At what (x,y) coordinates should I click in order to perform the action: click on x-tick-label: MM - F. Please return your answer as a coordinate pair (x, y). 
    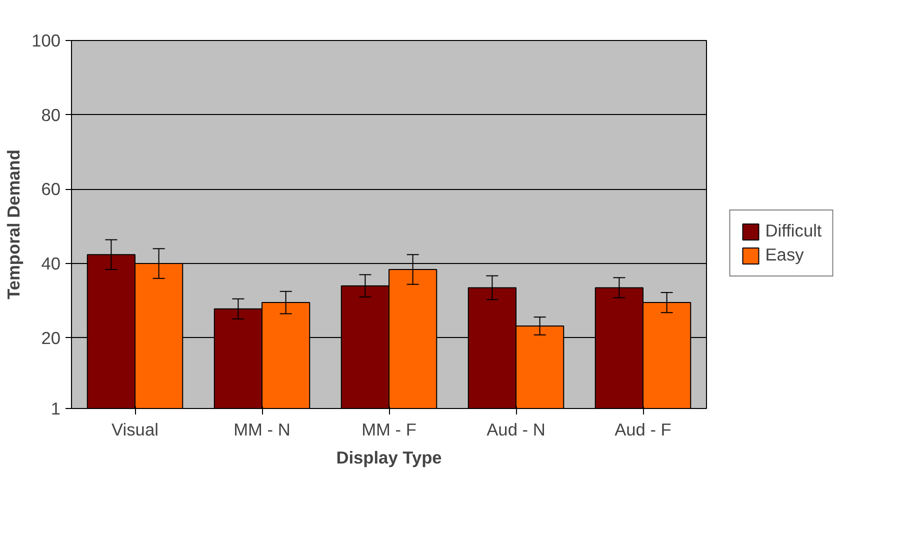
    Looking at the image, I should click on (389, 430).